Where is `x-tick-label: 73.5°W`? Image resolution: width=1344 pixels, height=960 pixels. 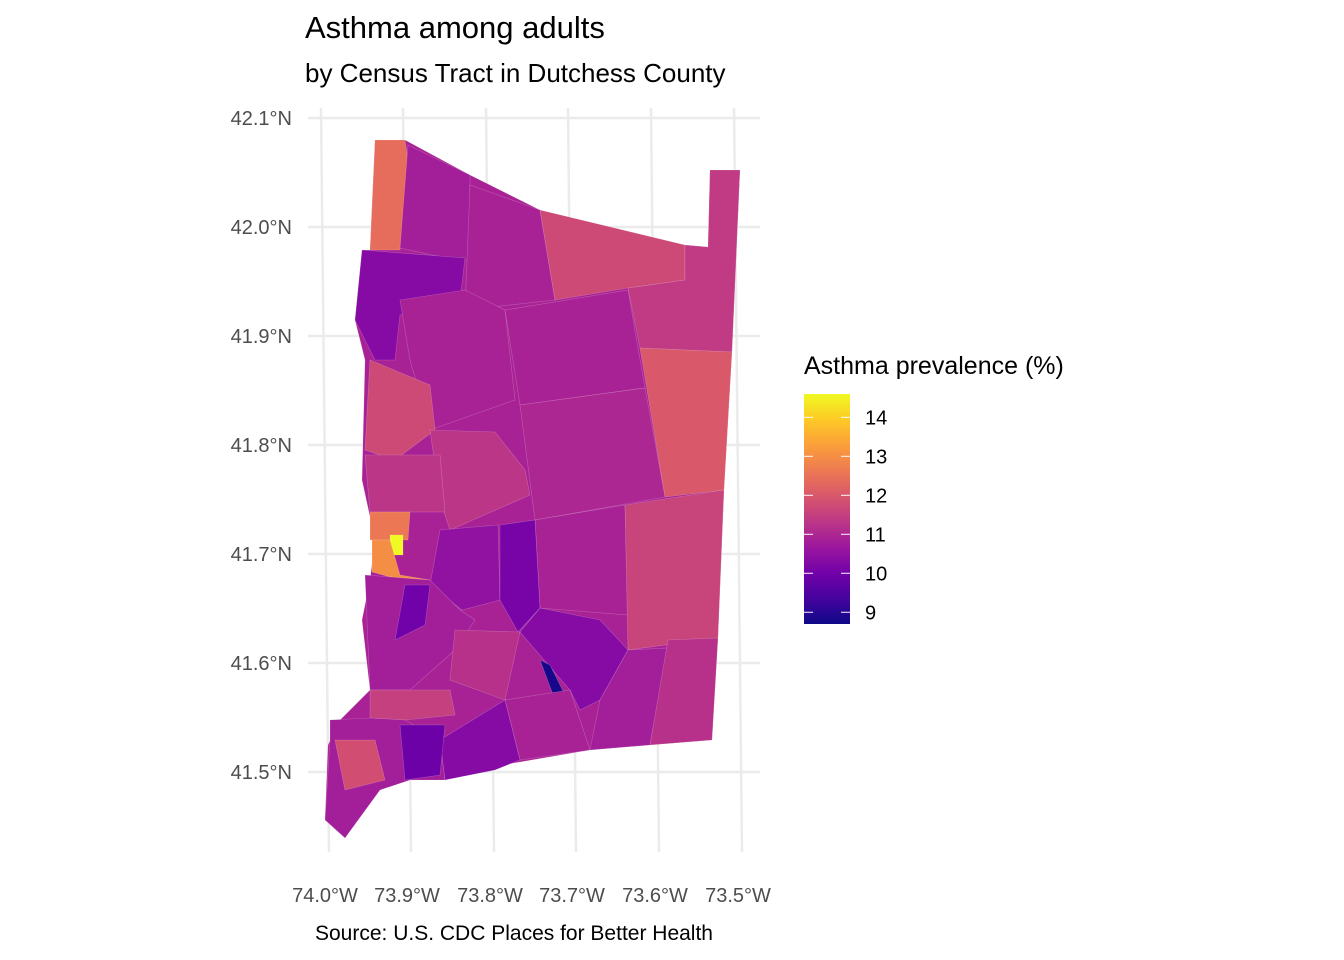
x-tick-label: 73.5°W is located at coordinates (738, 896).